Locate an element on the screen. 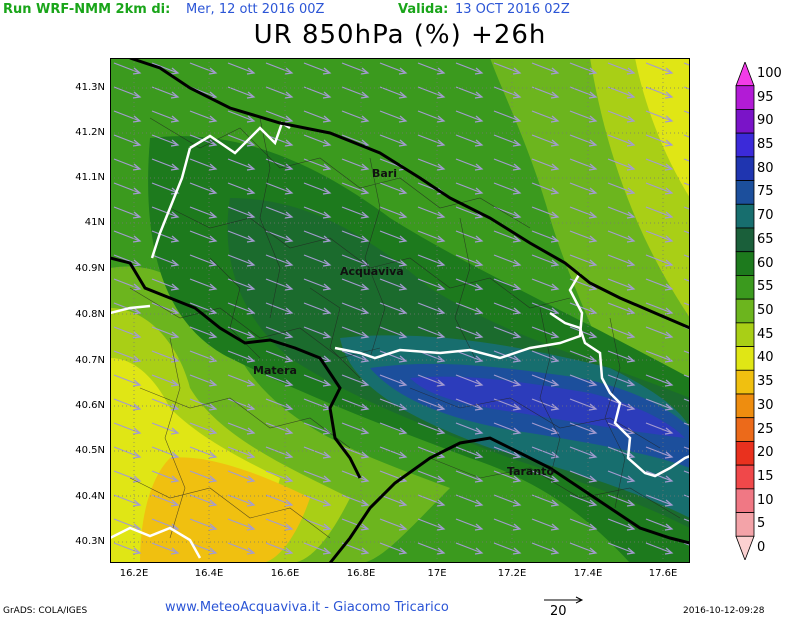 This screenshot has width=800, height=619. color-scale-label: 70 is located at coordinates (765, 216).